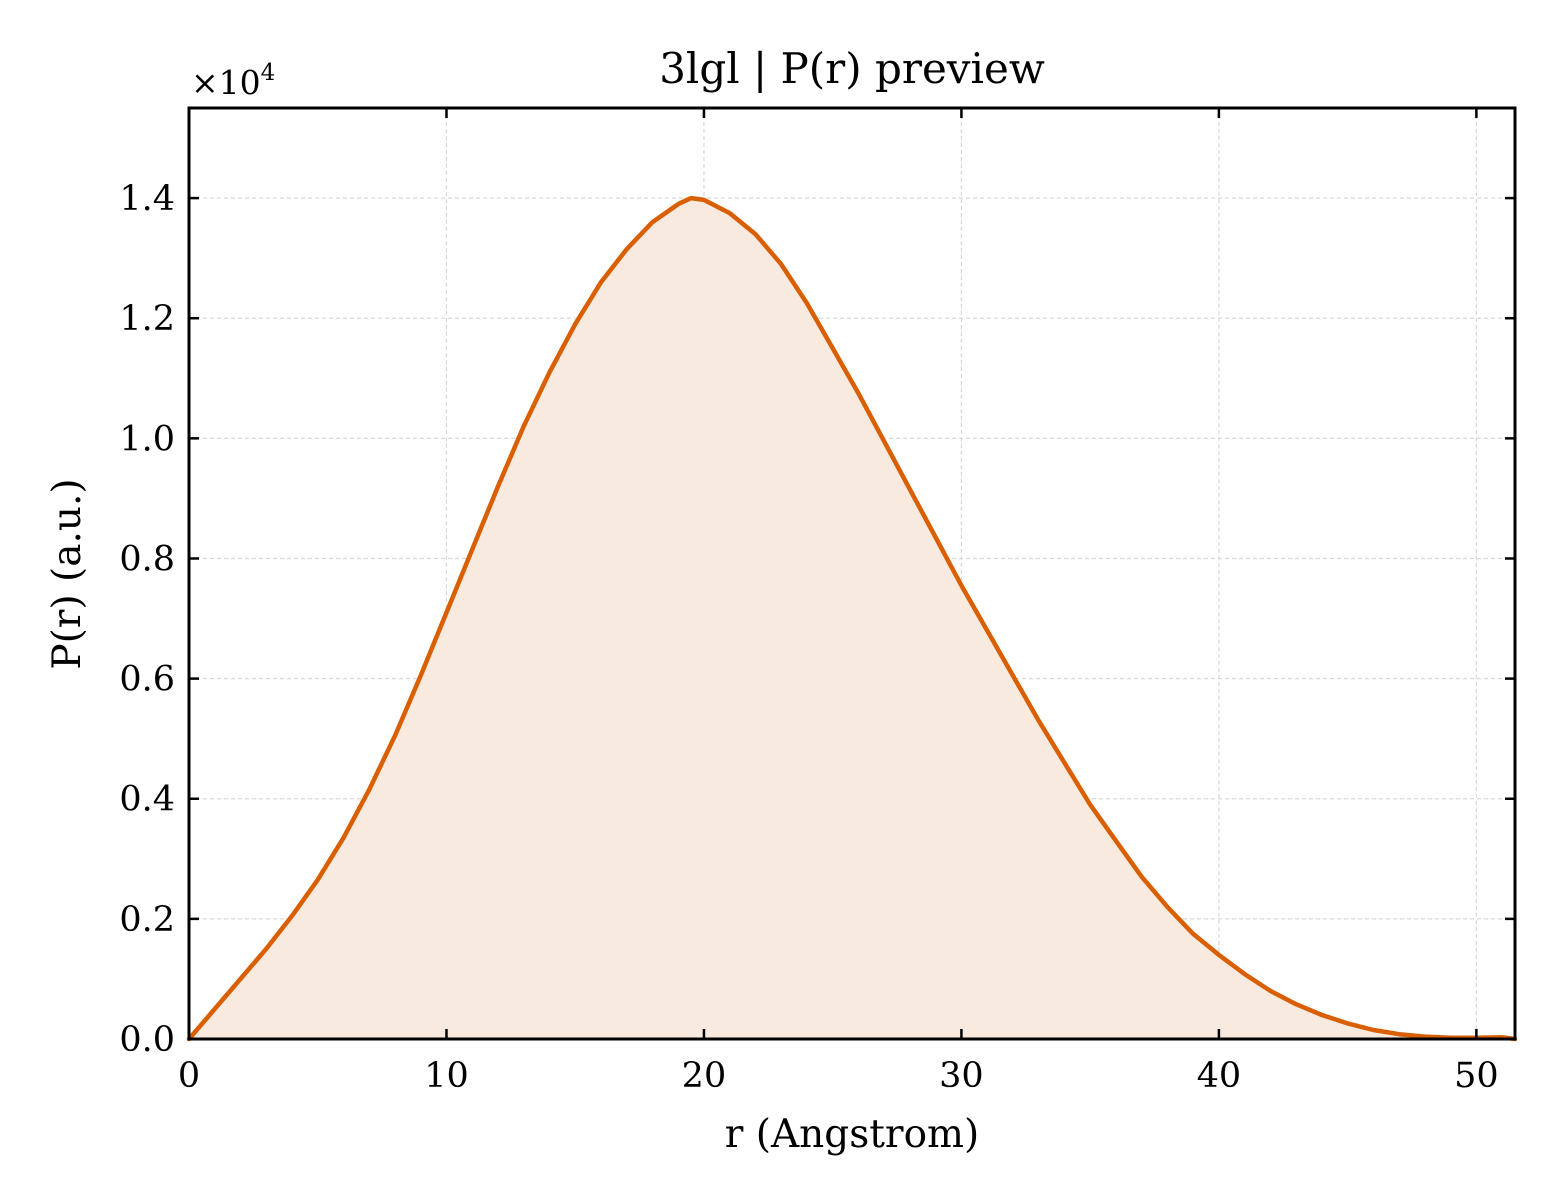  What do you see at coordinates (1219, 1076) in the screenshot?
I see `x-tick-label-4: 40` at bounding box center [1219, 1076].